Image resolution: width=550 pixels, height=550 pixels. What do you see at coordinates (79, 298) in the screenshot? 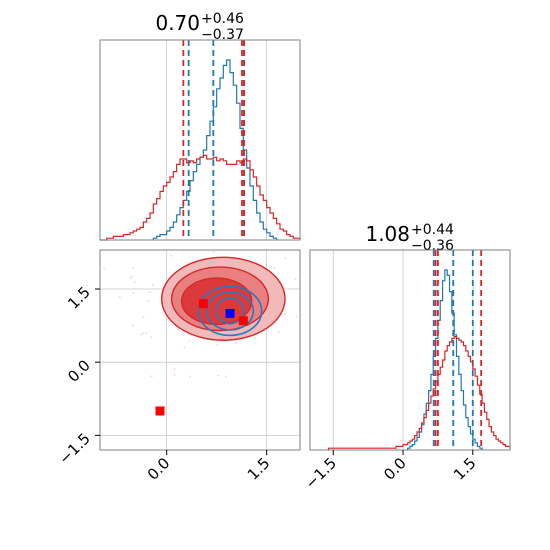
I see `joint-y-tick-label-2: 1.5` at bounding box center [79, 298].